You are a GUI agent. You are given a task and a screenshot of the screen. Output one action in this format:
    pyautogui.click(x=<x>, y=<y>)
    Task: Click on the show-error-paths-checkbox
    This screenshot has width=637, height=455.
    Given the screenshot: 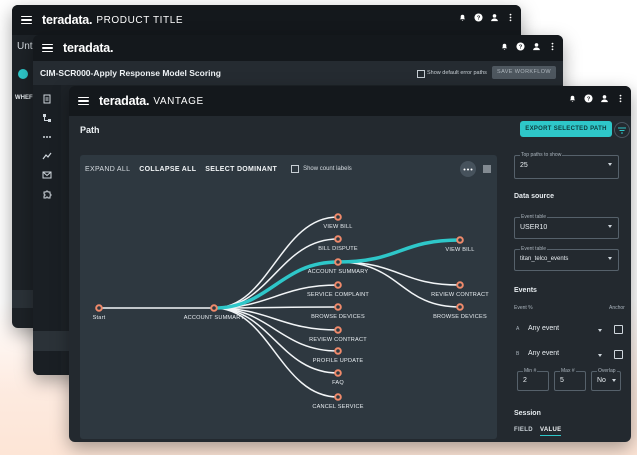 What is the action you would take?
    pyautogui.click(x=421, y=74)
    